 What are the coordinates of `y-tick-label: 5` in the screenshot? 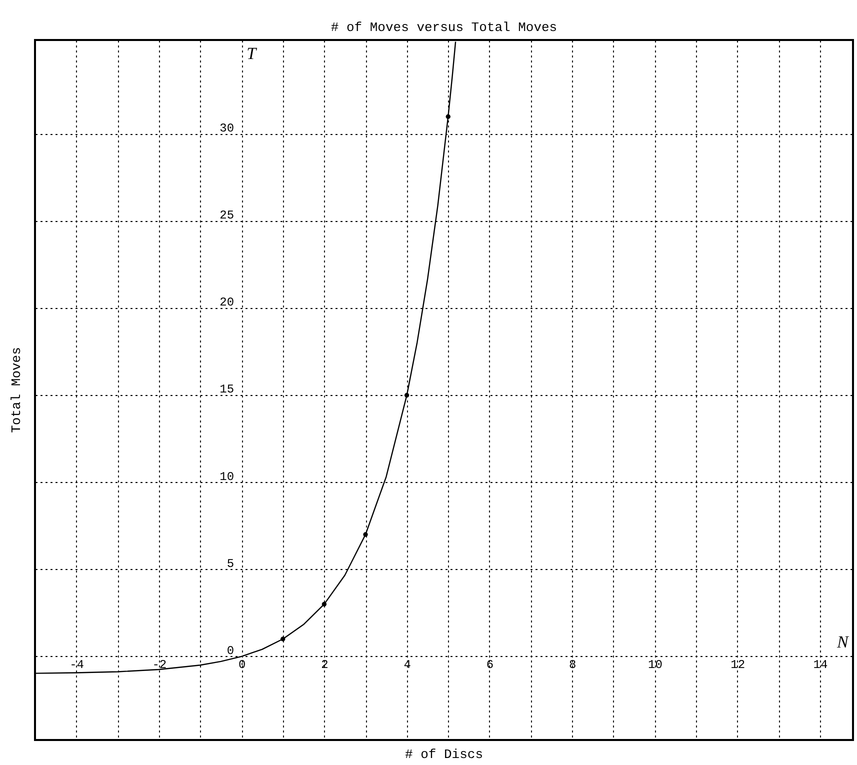 It's located at (230, 563).